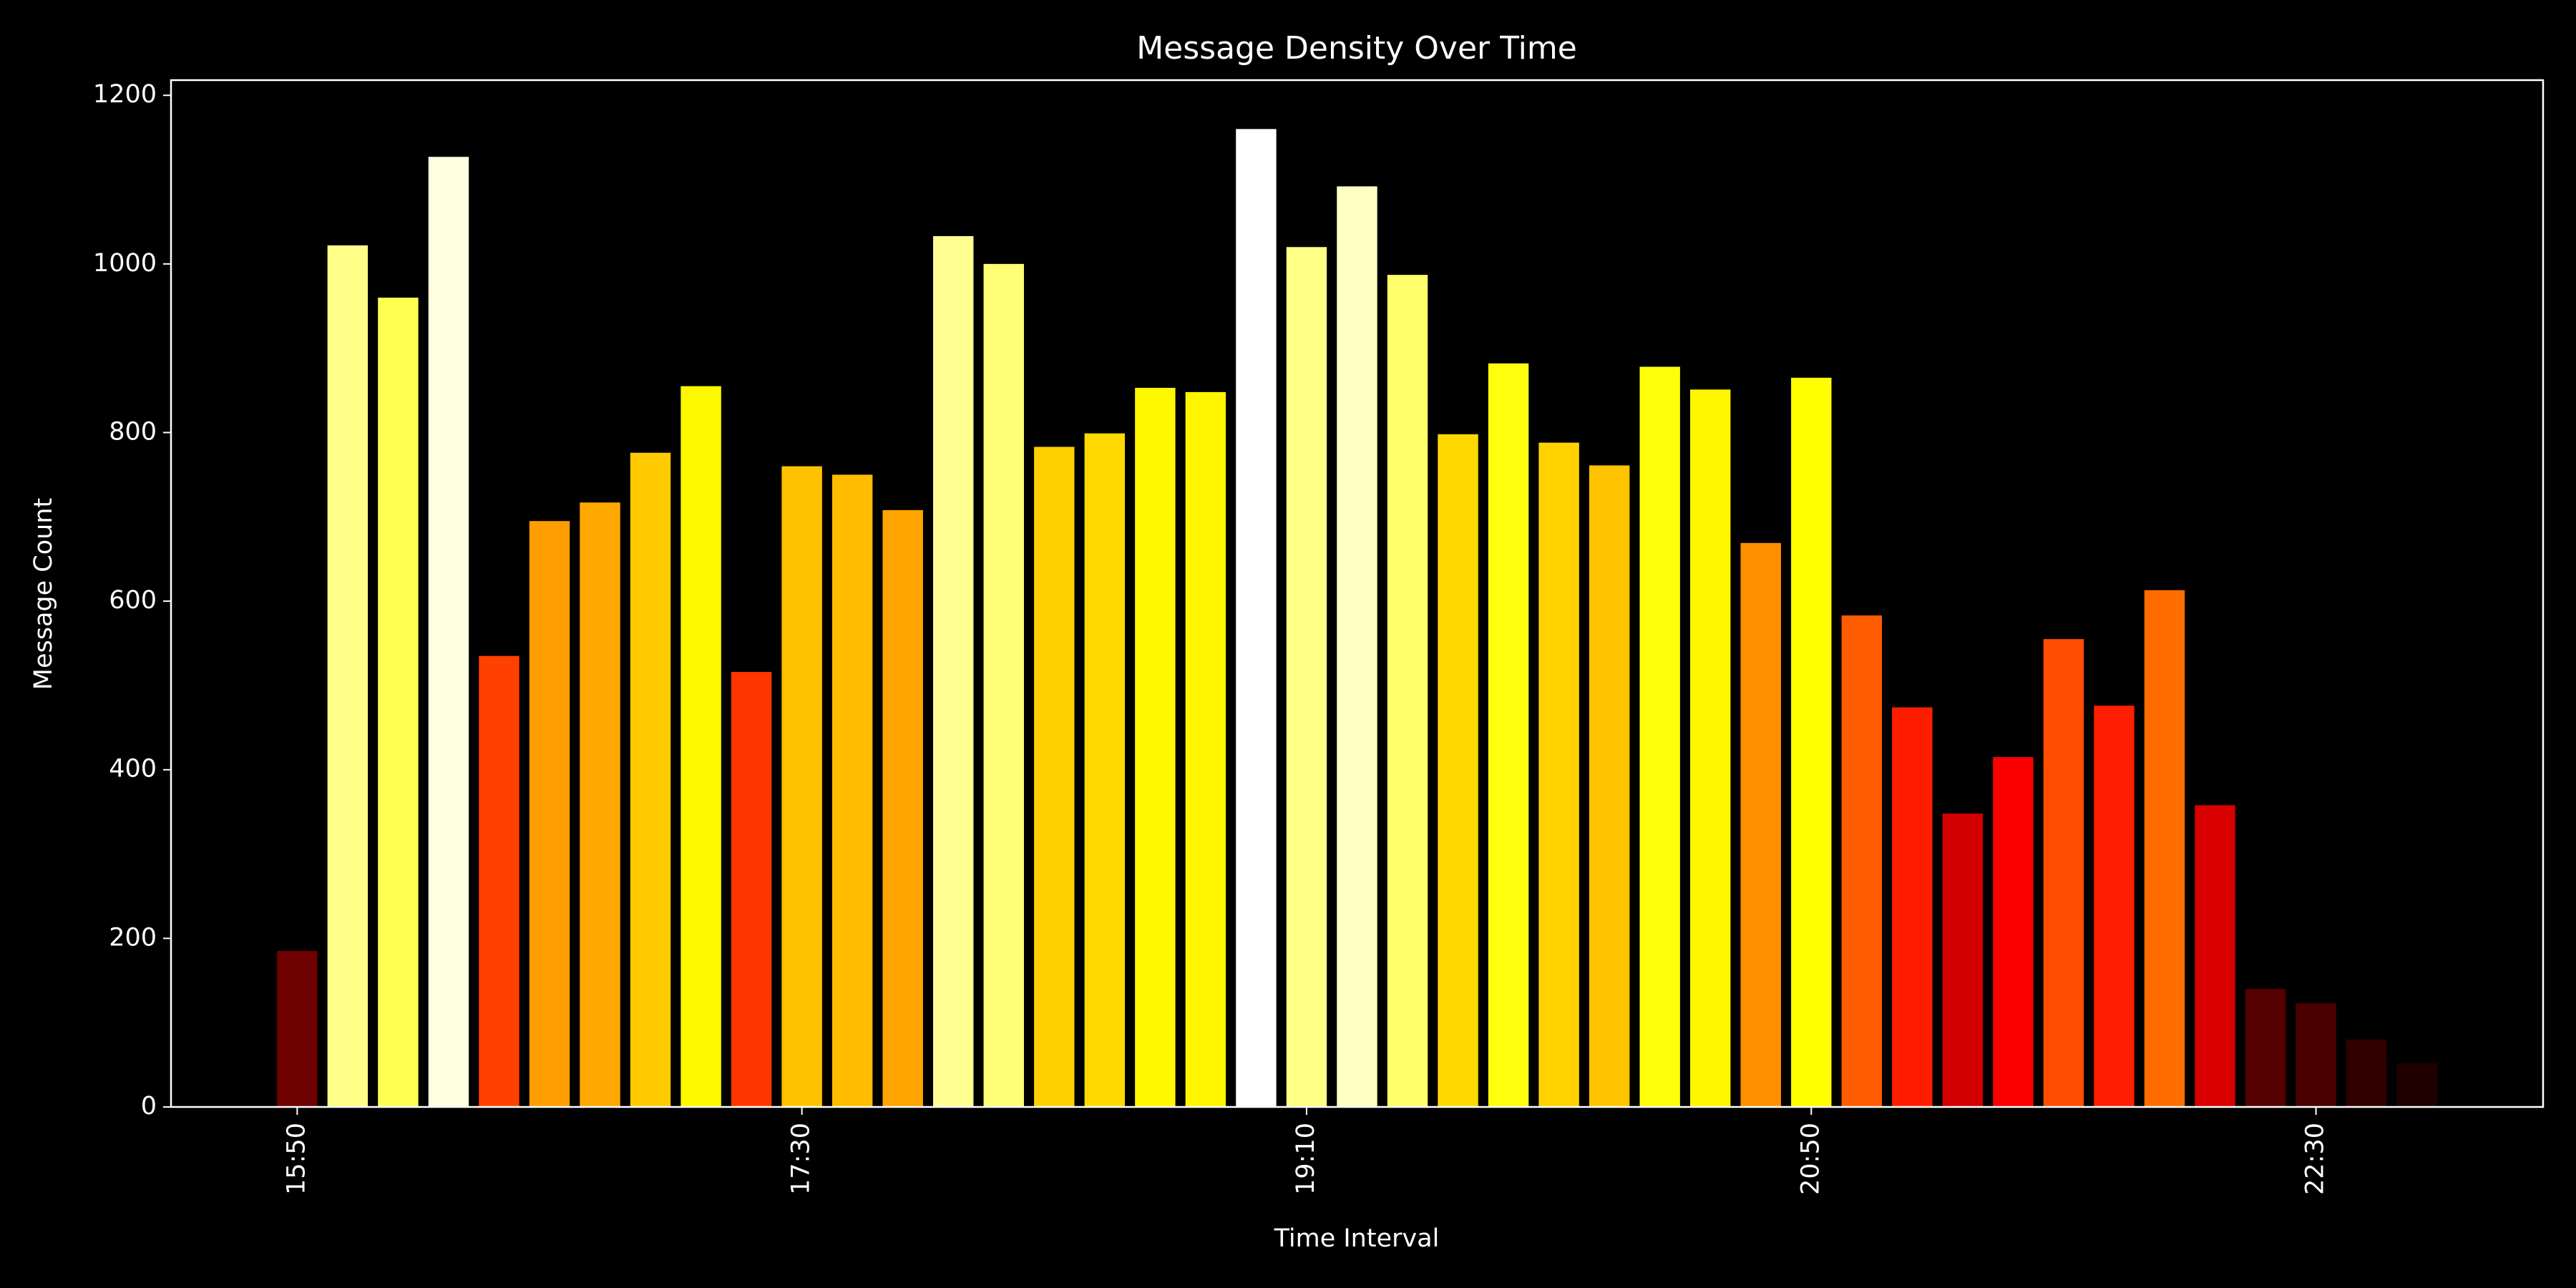 The width and height of the screenshot is (2576, 1288). What do you see at coordinates (296, 1159) in the screenshot?
I see `x-tick-label: 15:50` at bounding box center [296, 1159].